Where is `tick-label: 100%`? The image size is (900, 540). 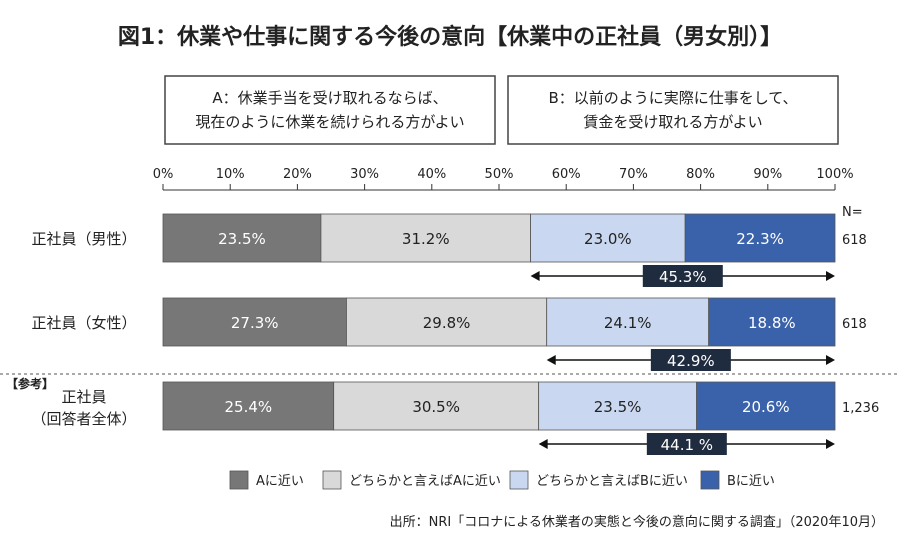 tick-label: 100% is located at coordinates (834, 174).